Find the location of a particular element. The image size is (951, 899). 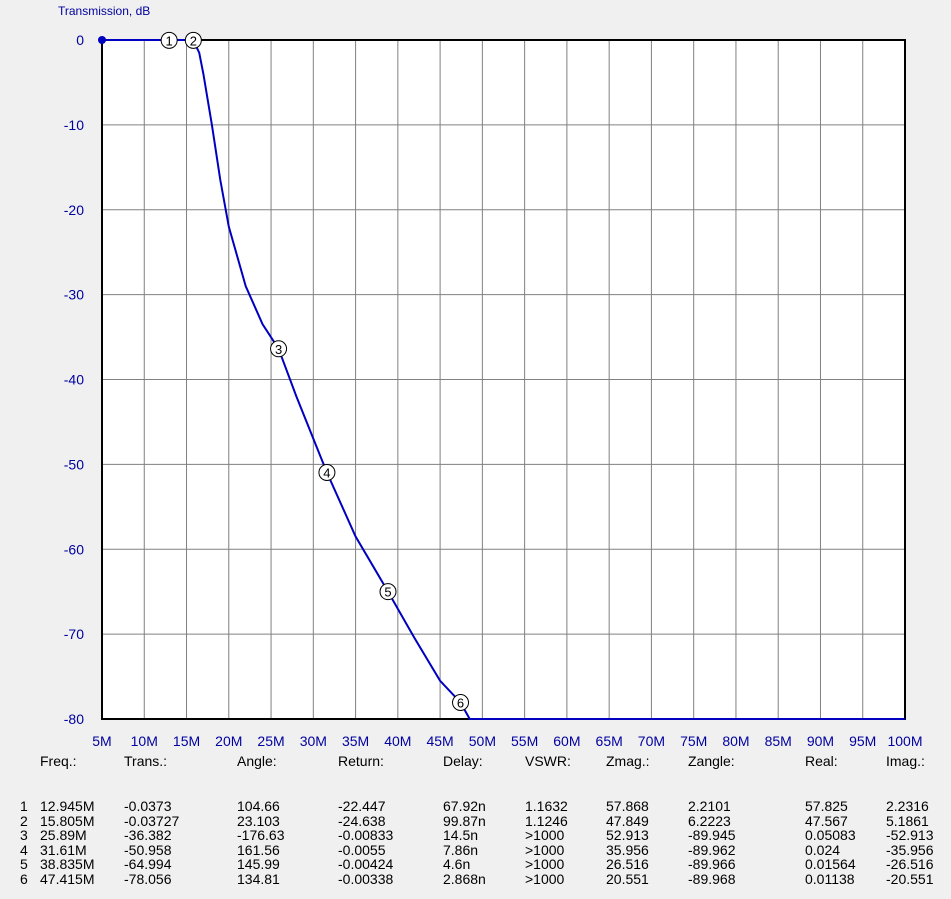

table-cell: 7.86n is located at coordinates (461, 849).